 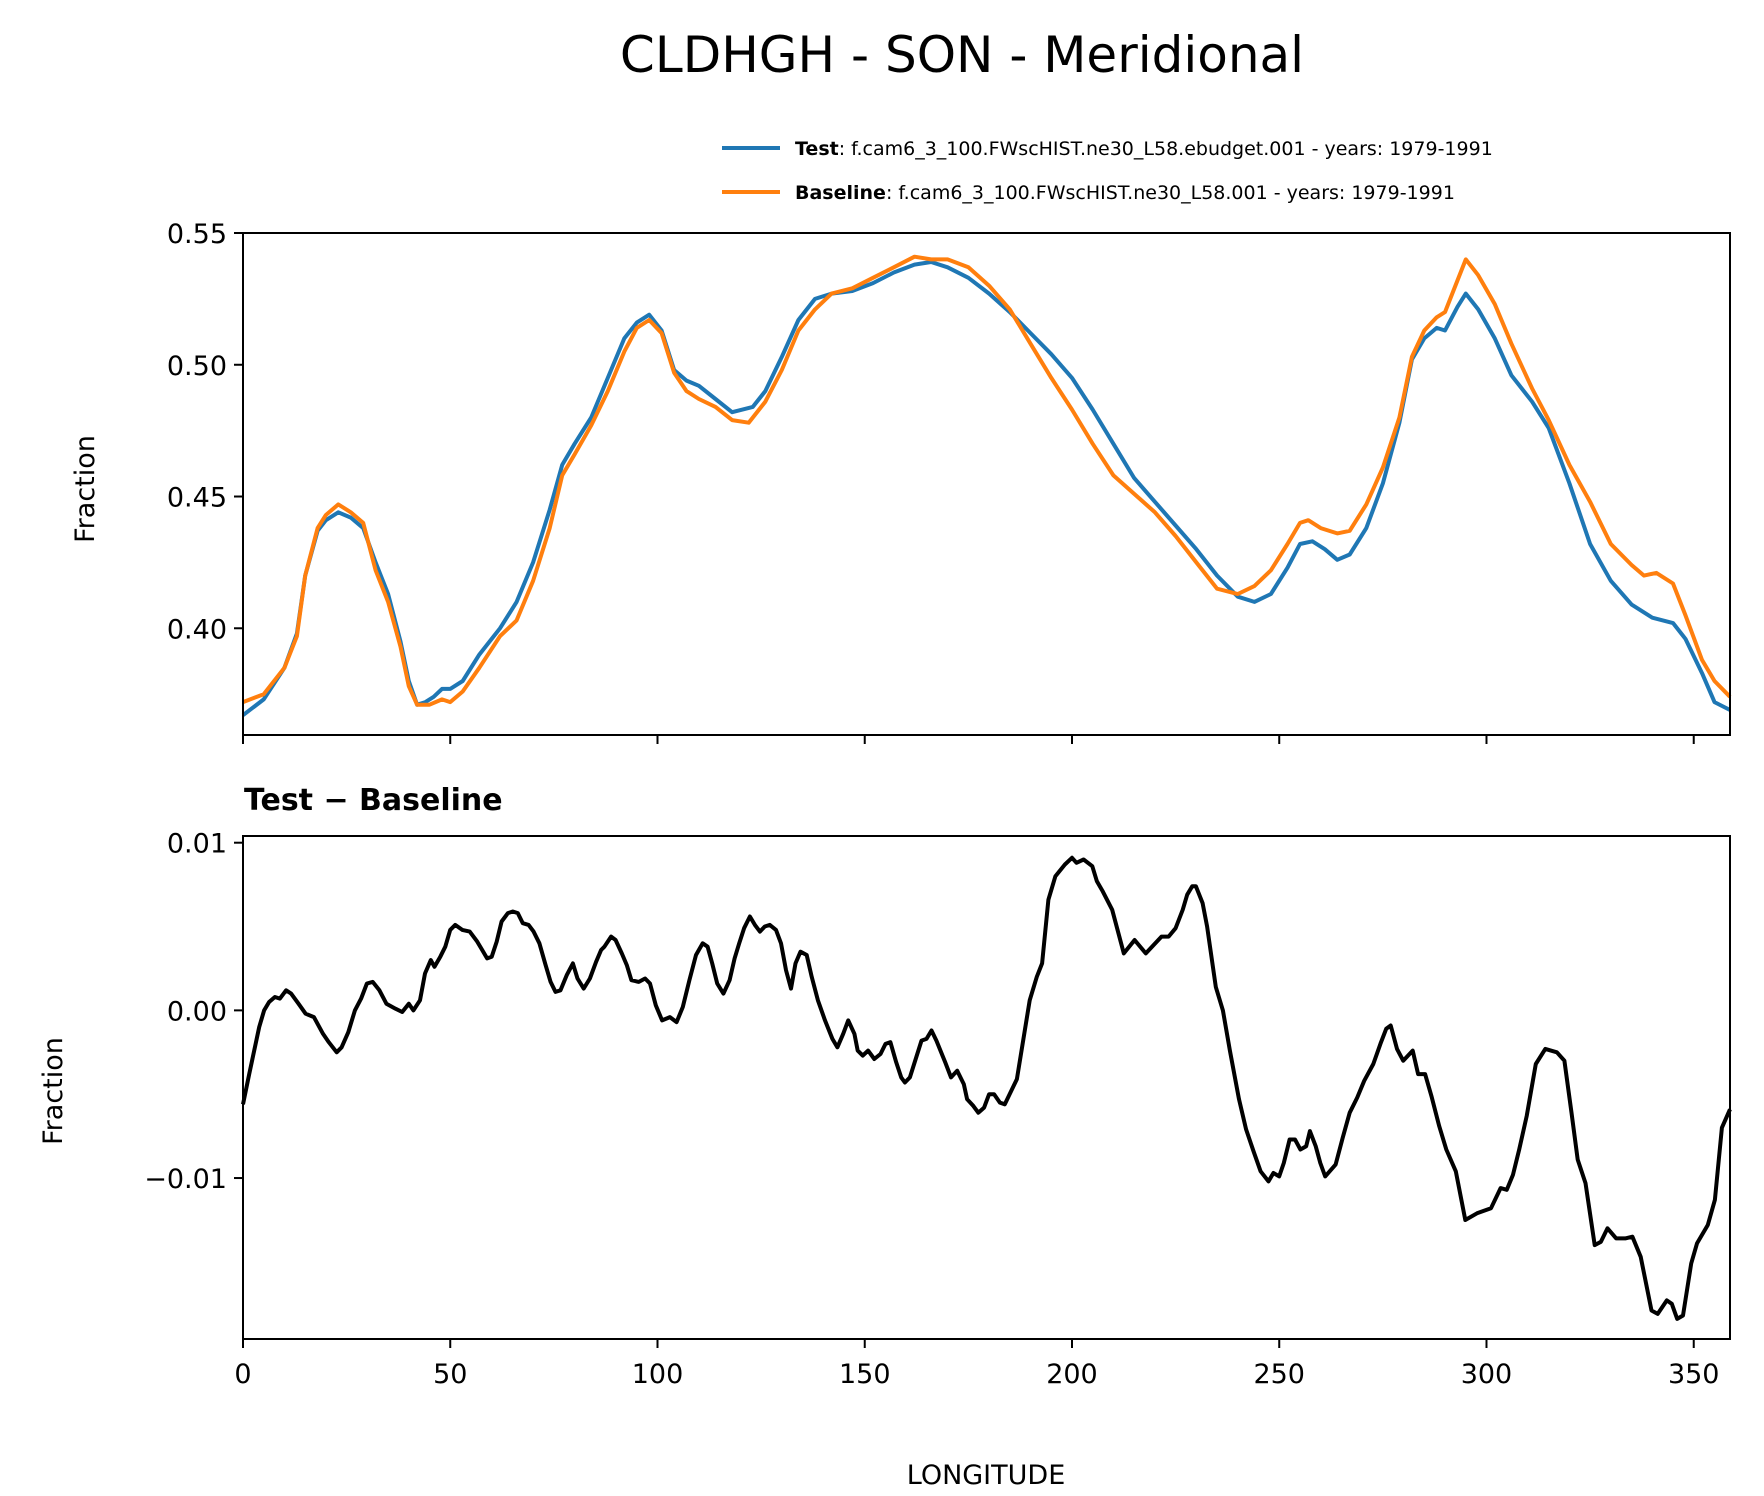 I want to click on y-tick-label: 0.55, so click(x=197, y=234).